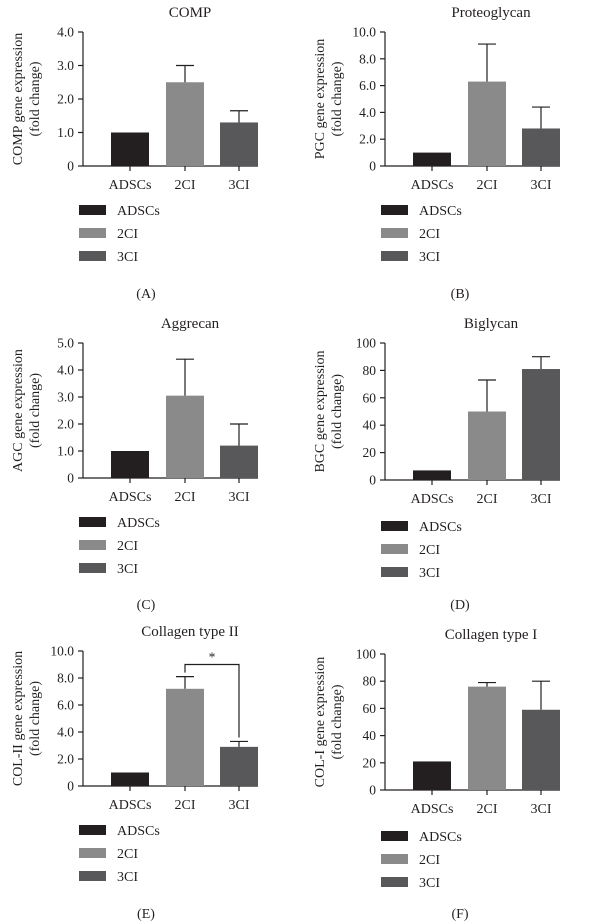 This screenshot has height=923, width=600. Describe the element at coordinates (212, 700) in the screenshot. I see `significance-bracket` at that location.